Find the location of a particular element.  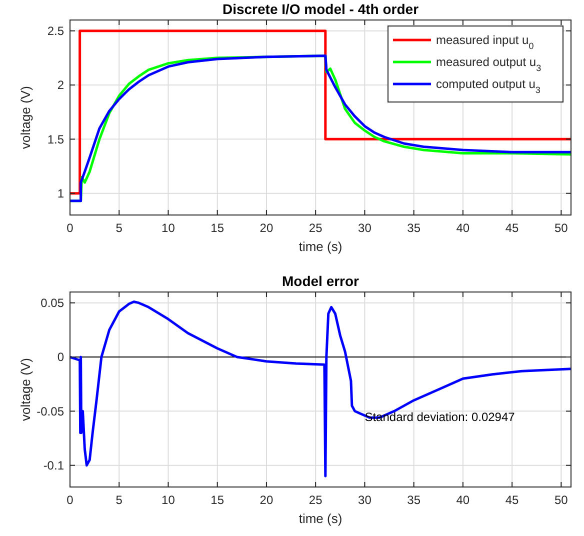

y-tick-label: 1.5 is located at coordinates (55, 139).